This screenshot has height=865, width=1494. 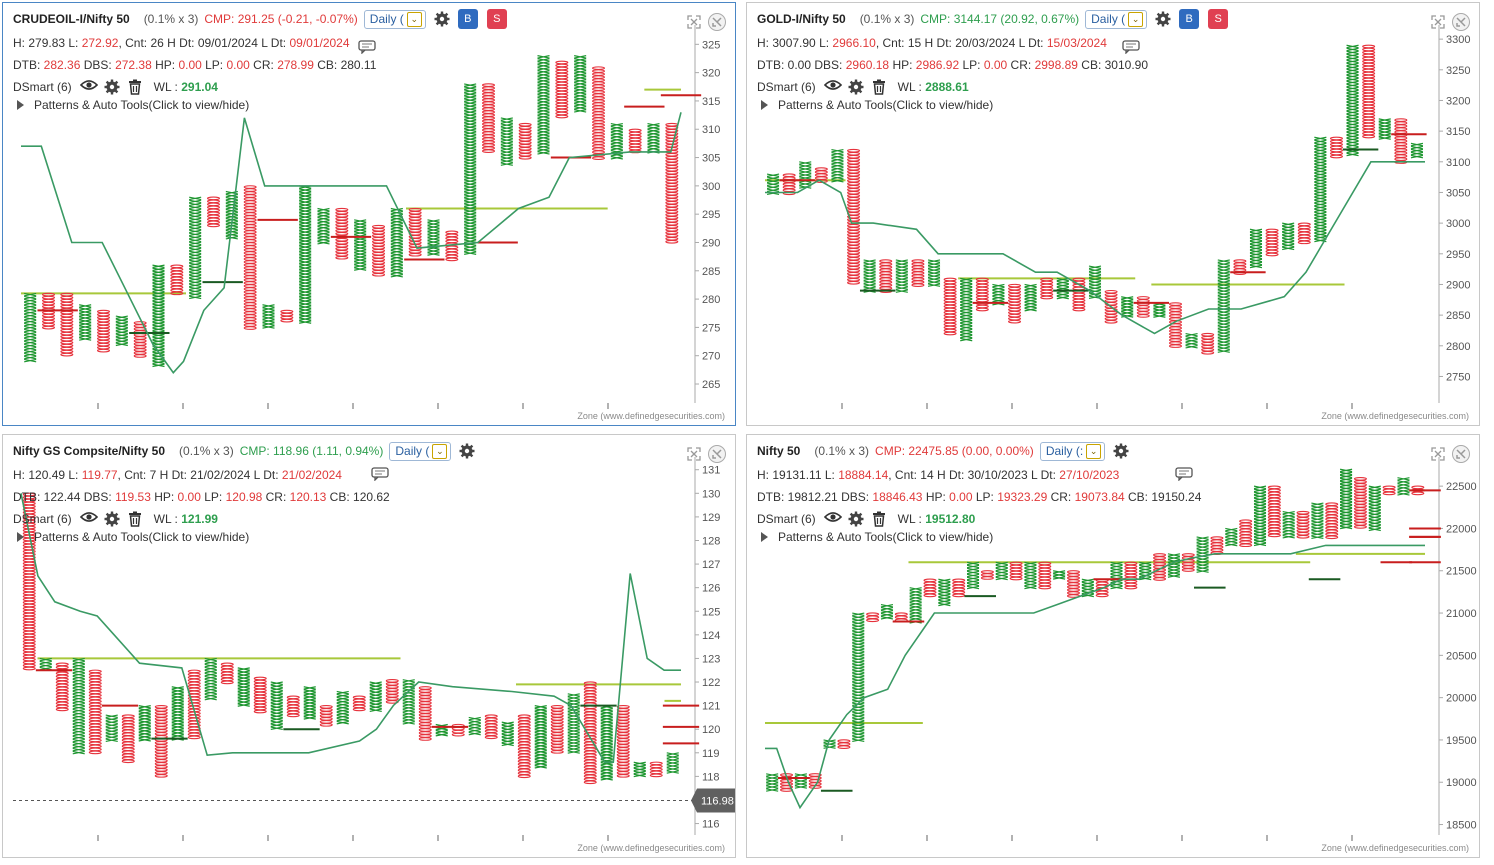 What do you see at coordinates (319, 43) in the screenshot?
I see `stat-value: 09/01/2024` at bounding box center [319, 43].